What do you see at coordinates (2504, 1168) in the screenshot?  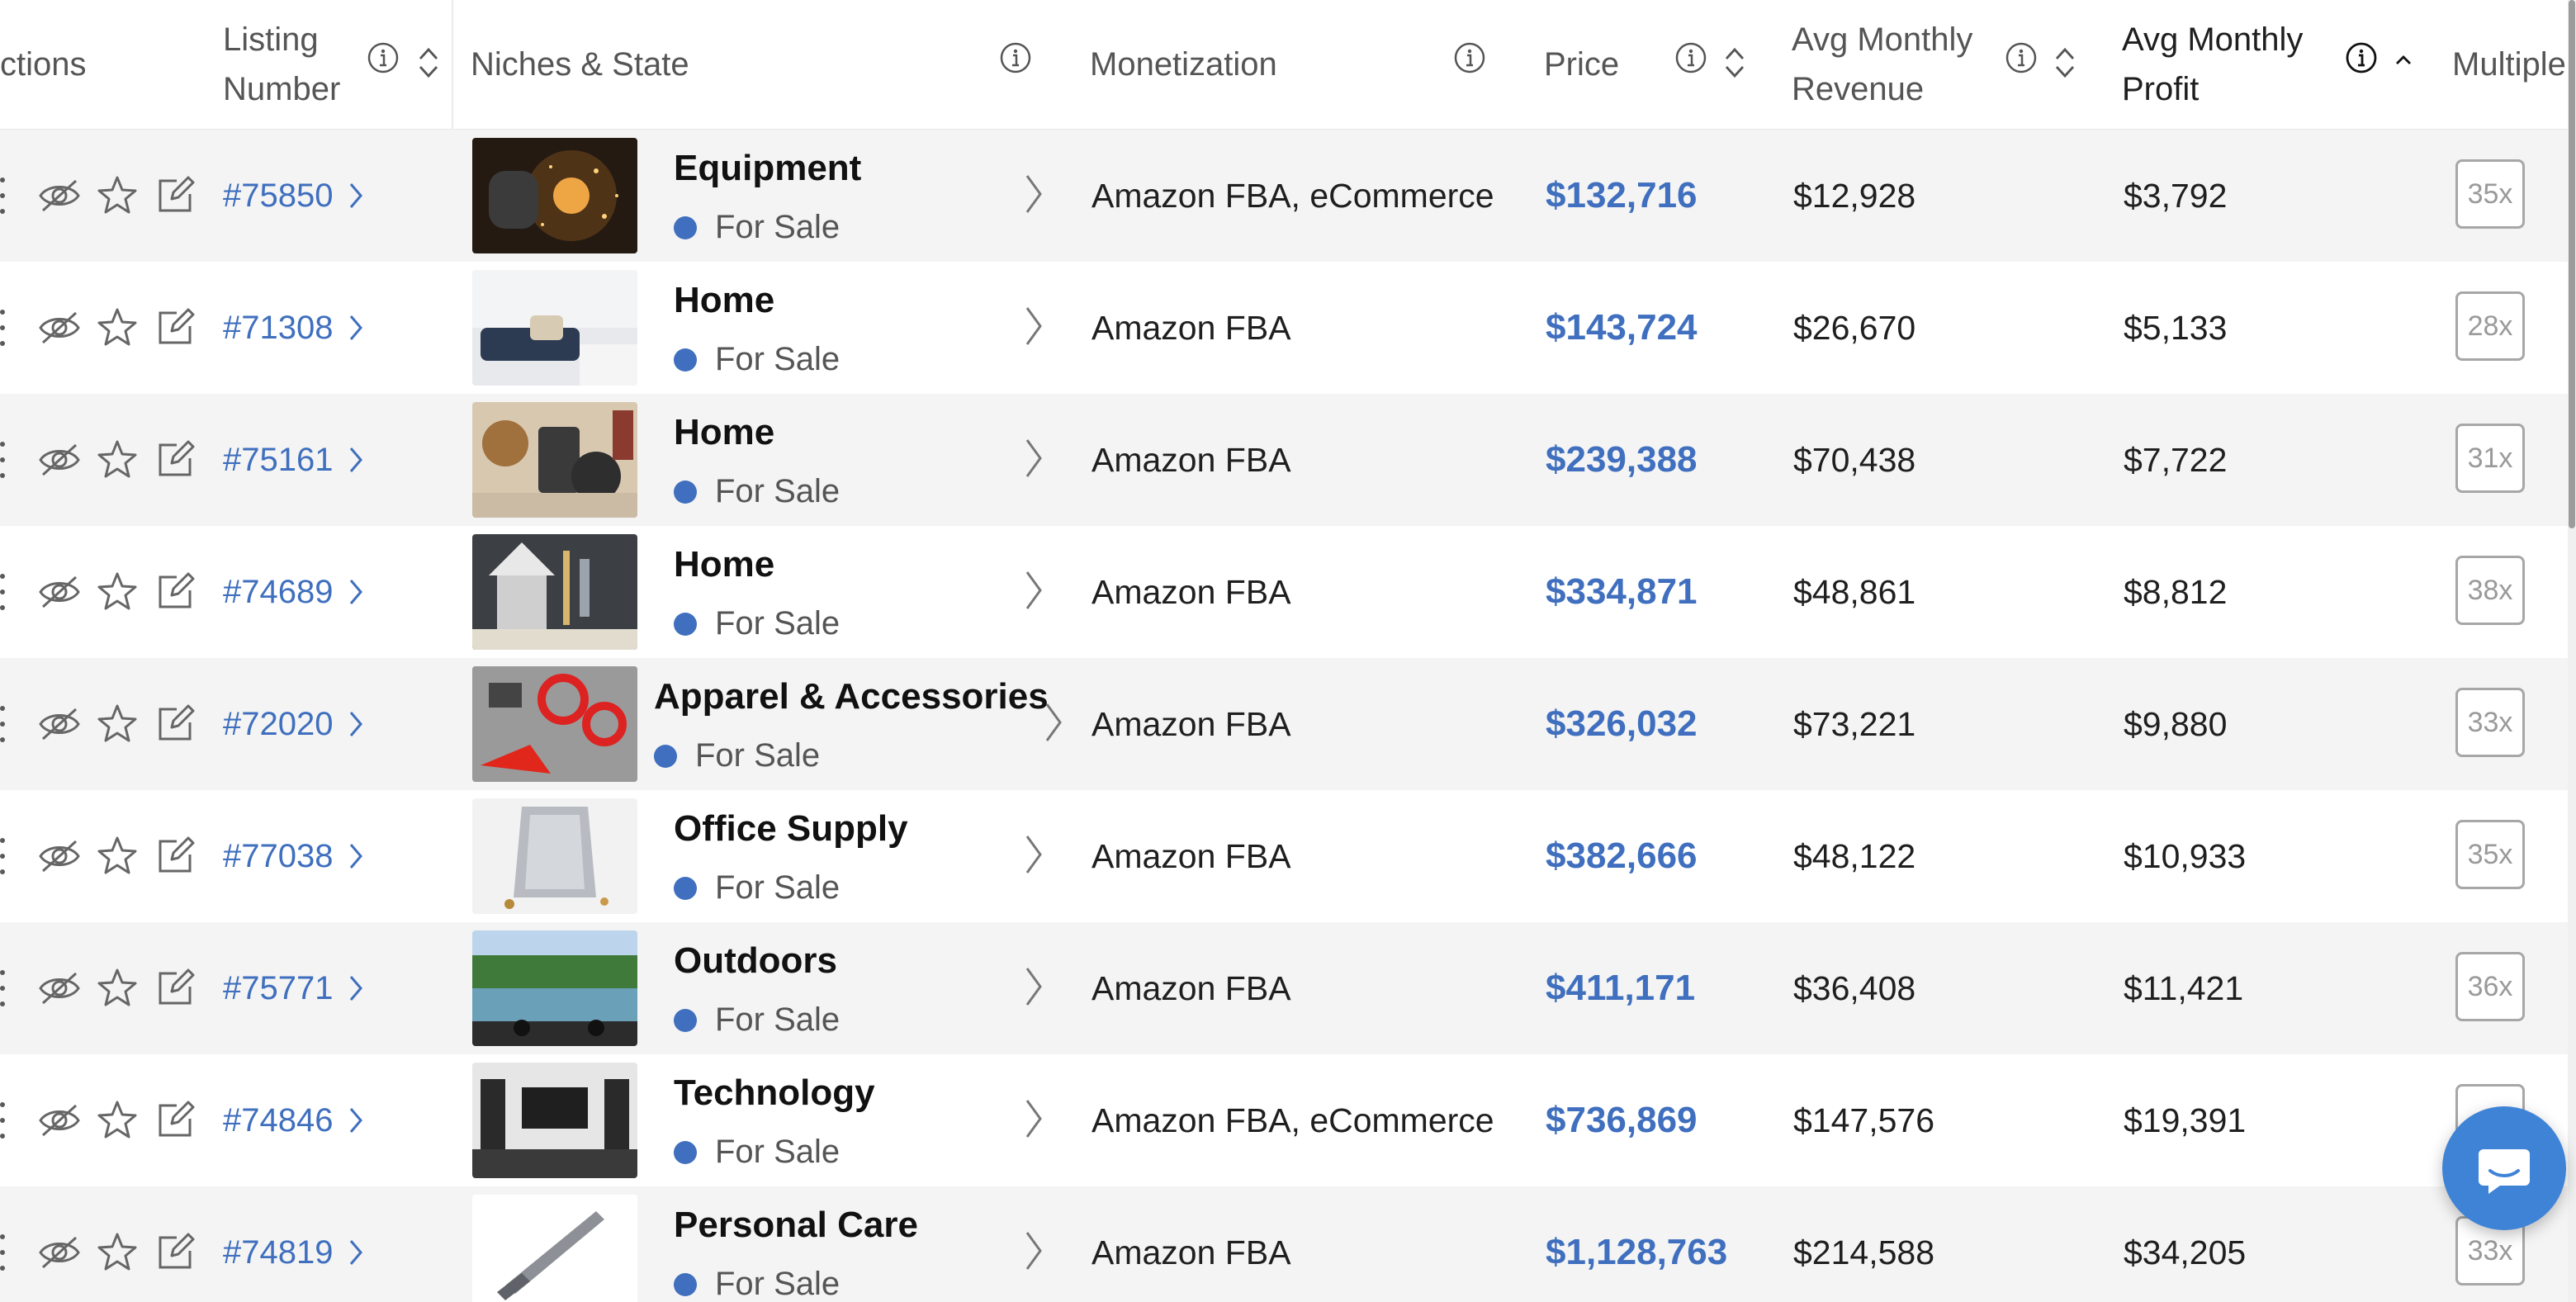 I see `chat-launcher-button` at bounding box center [2504, 1168].